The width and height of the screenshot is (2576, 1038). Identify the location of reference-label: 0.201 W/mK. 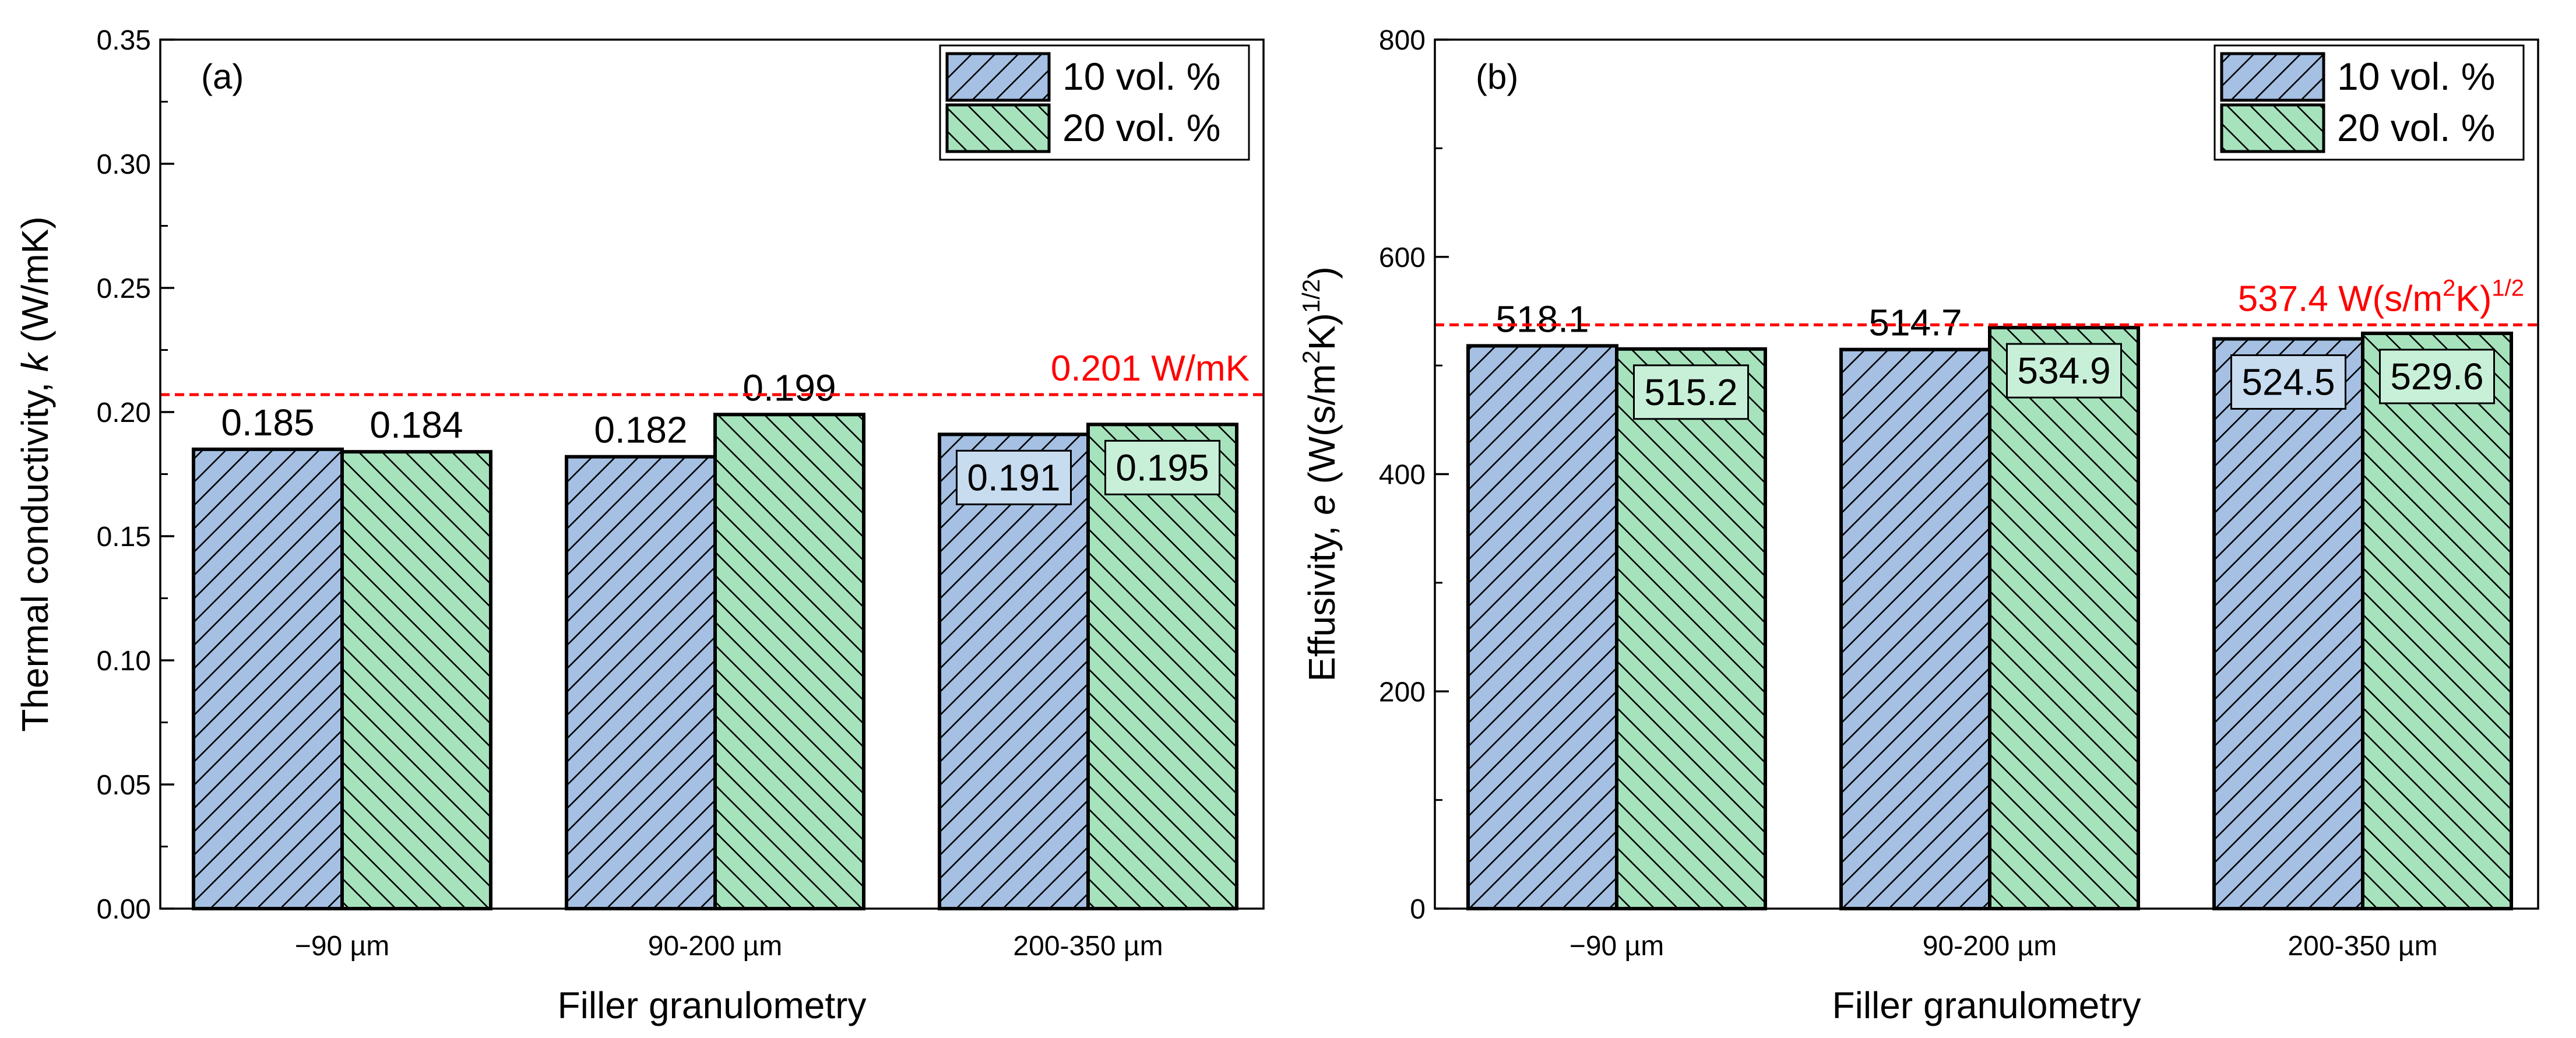
(1150, 369).